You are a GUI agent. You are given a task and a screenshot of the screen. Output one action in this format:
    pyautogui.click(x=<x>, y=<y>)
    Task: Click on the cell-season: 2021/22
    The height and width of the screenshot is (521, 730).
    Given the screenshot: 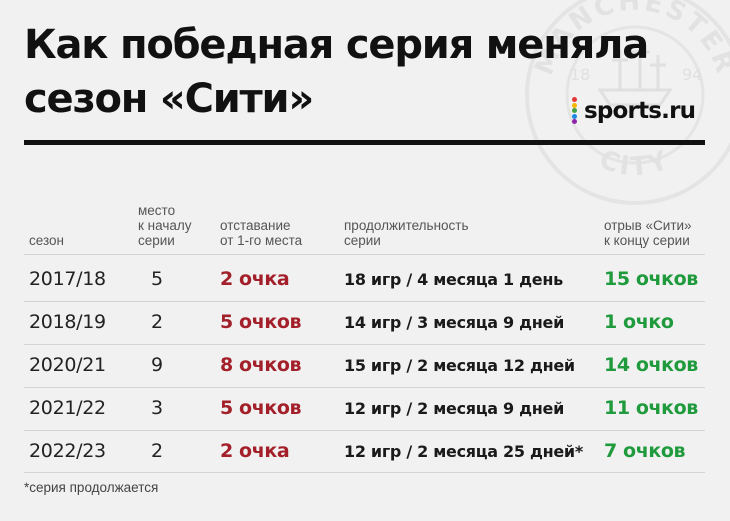 What is the action you would take?
    pyautogui.click(x=67, y=408)
    